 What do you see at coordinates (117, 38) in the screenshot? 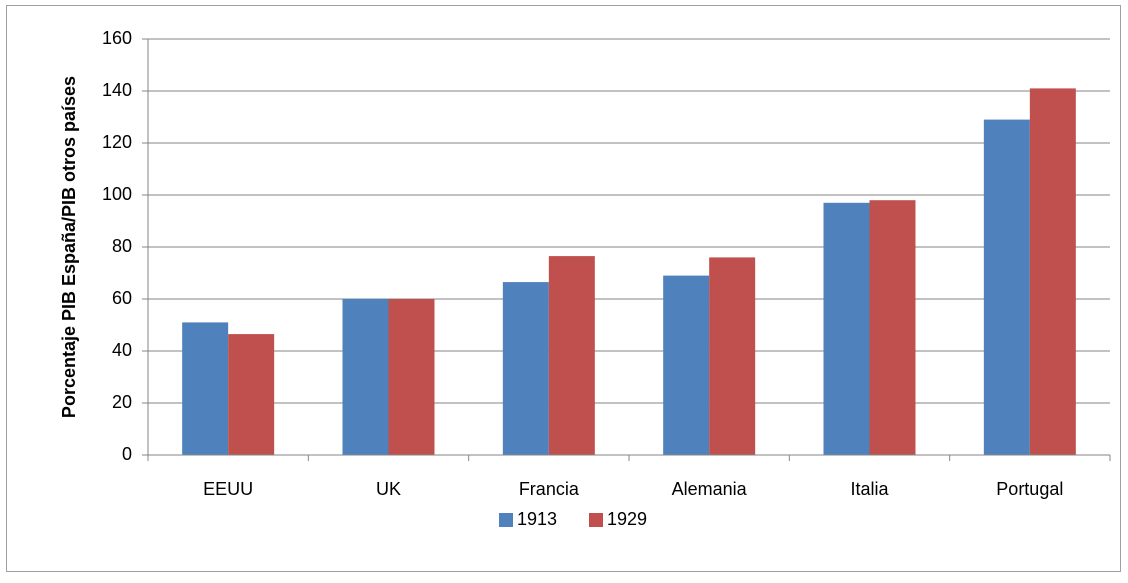
I see `y-tick-label: 160` at bounding box center [117, 38].